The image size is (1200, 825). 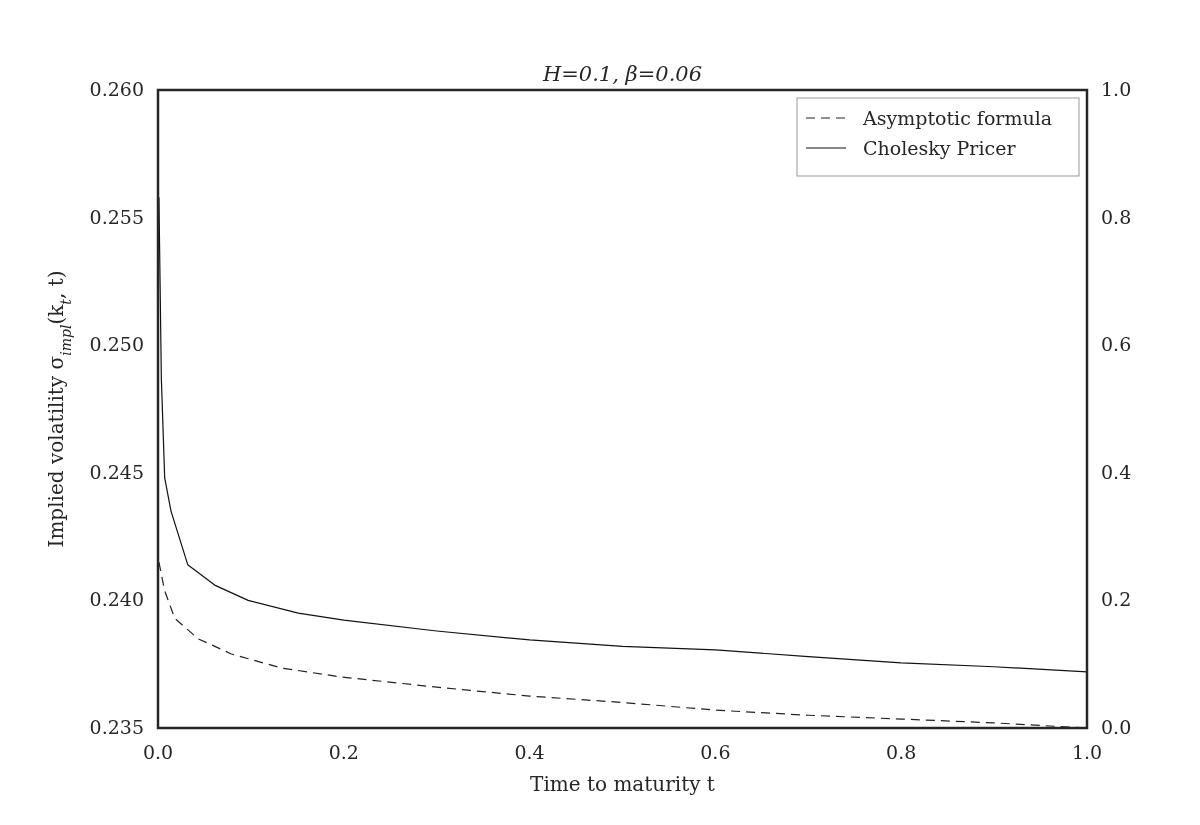 What do you see at coordinates (343, 752) in the screenshot?
I see `x-tick-label: 0.2` at bounding box center [343, 752].